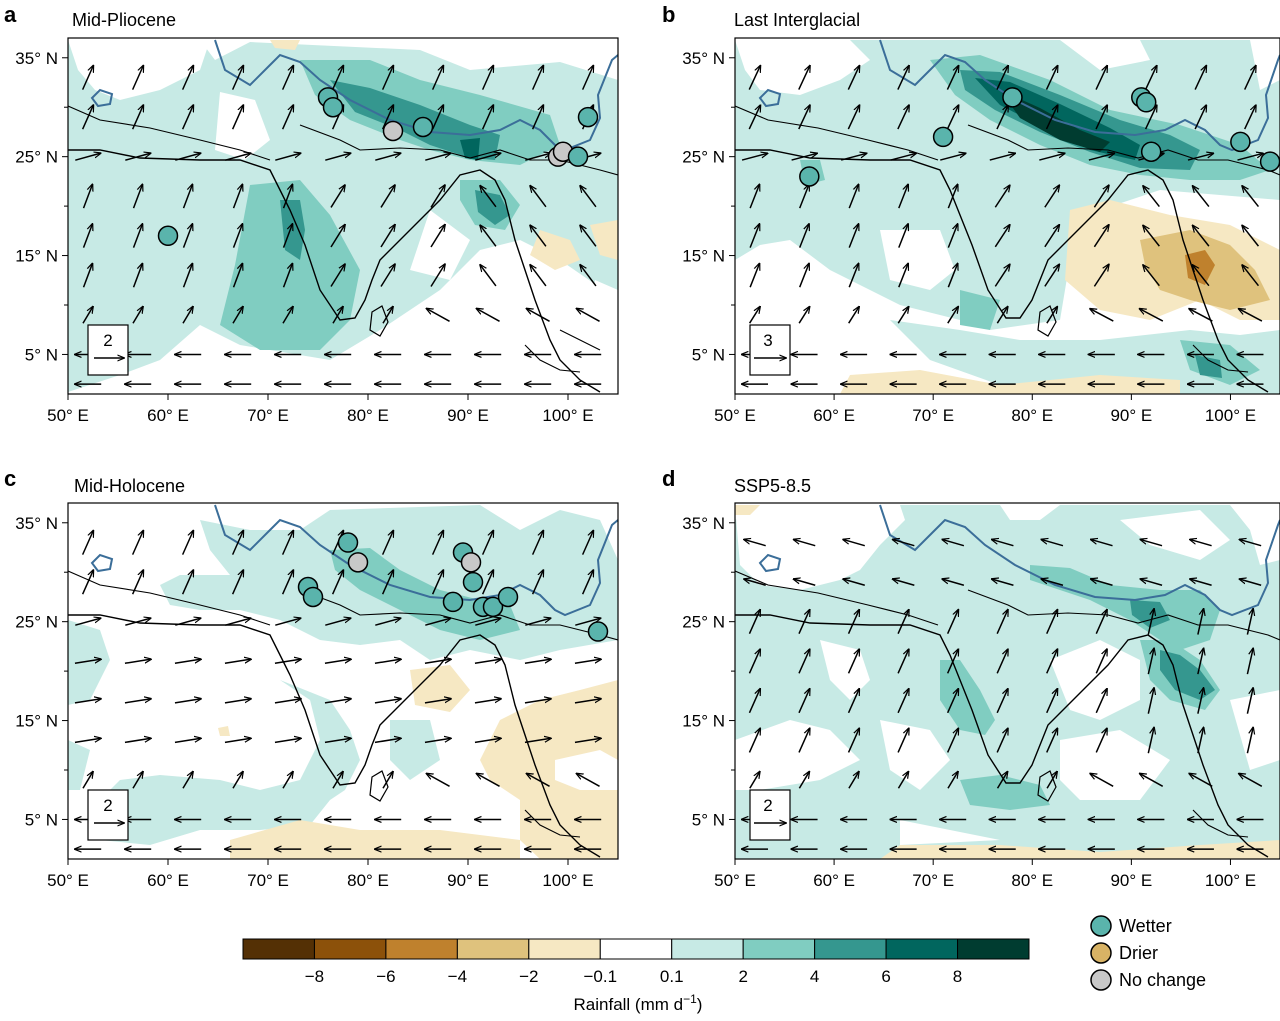 The width and height of the screenshot is (1280, 1021). Describe the element at coordinates (700, 1004) in the screenshot. I see `colorbar-title-end: )` at that location.